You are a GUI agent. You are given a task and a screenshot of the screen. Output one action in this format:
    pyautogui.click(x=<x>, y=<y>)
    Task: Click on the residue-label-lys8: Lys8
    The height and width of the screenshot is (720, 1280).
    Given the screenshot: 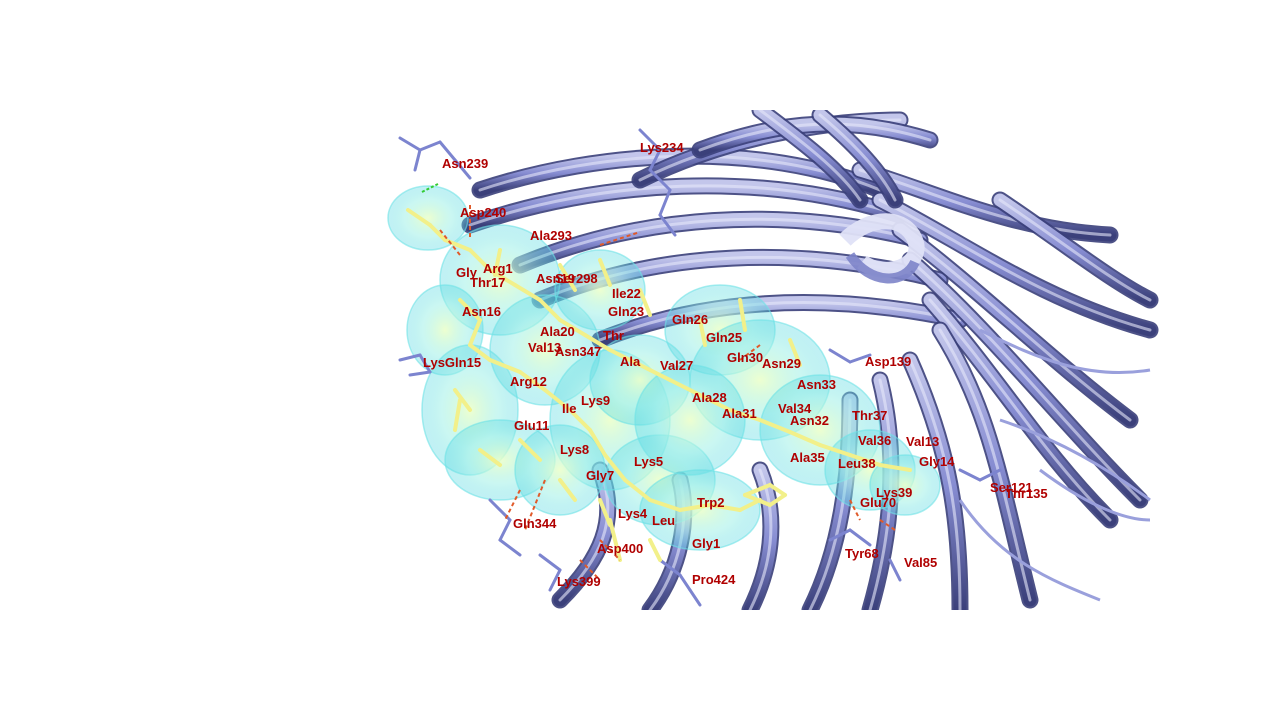 What is the action you would take?
    pyautogui.click(x=574, y=449)
    